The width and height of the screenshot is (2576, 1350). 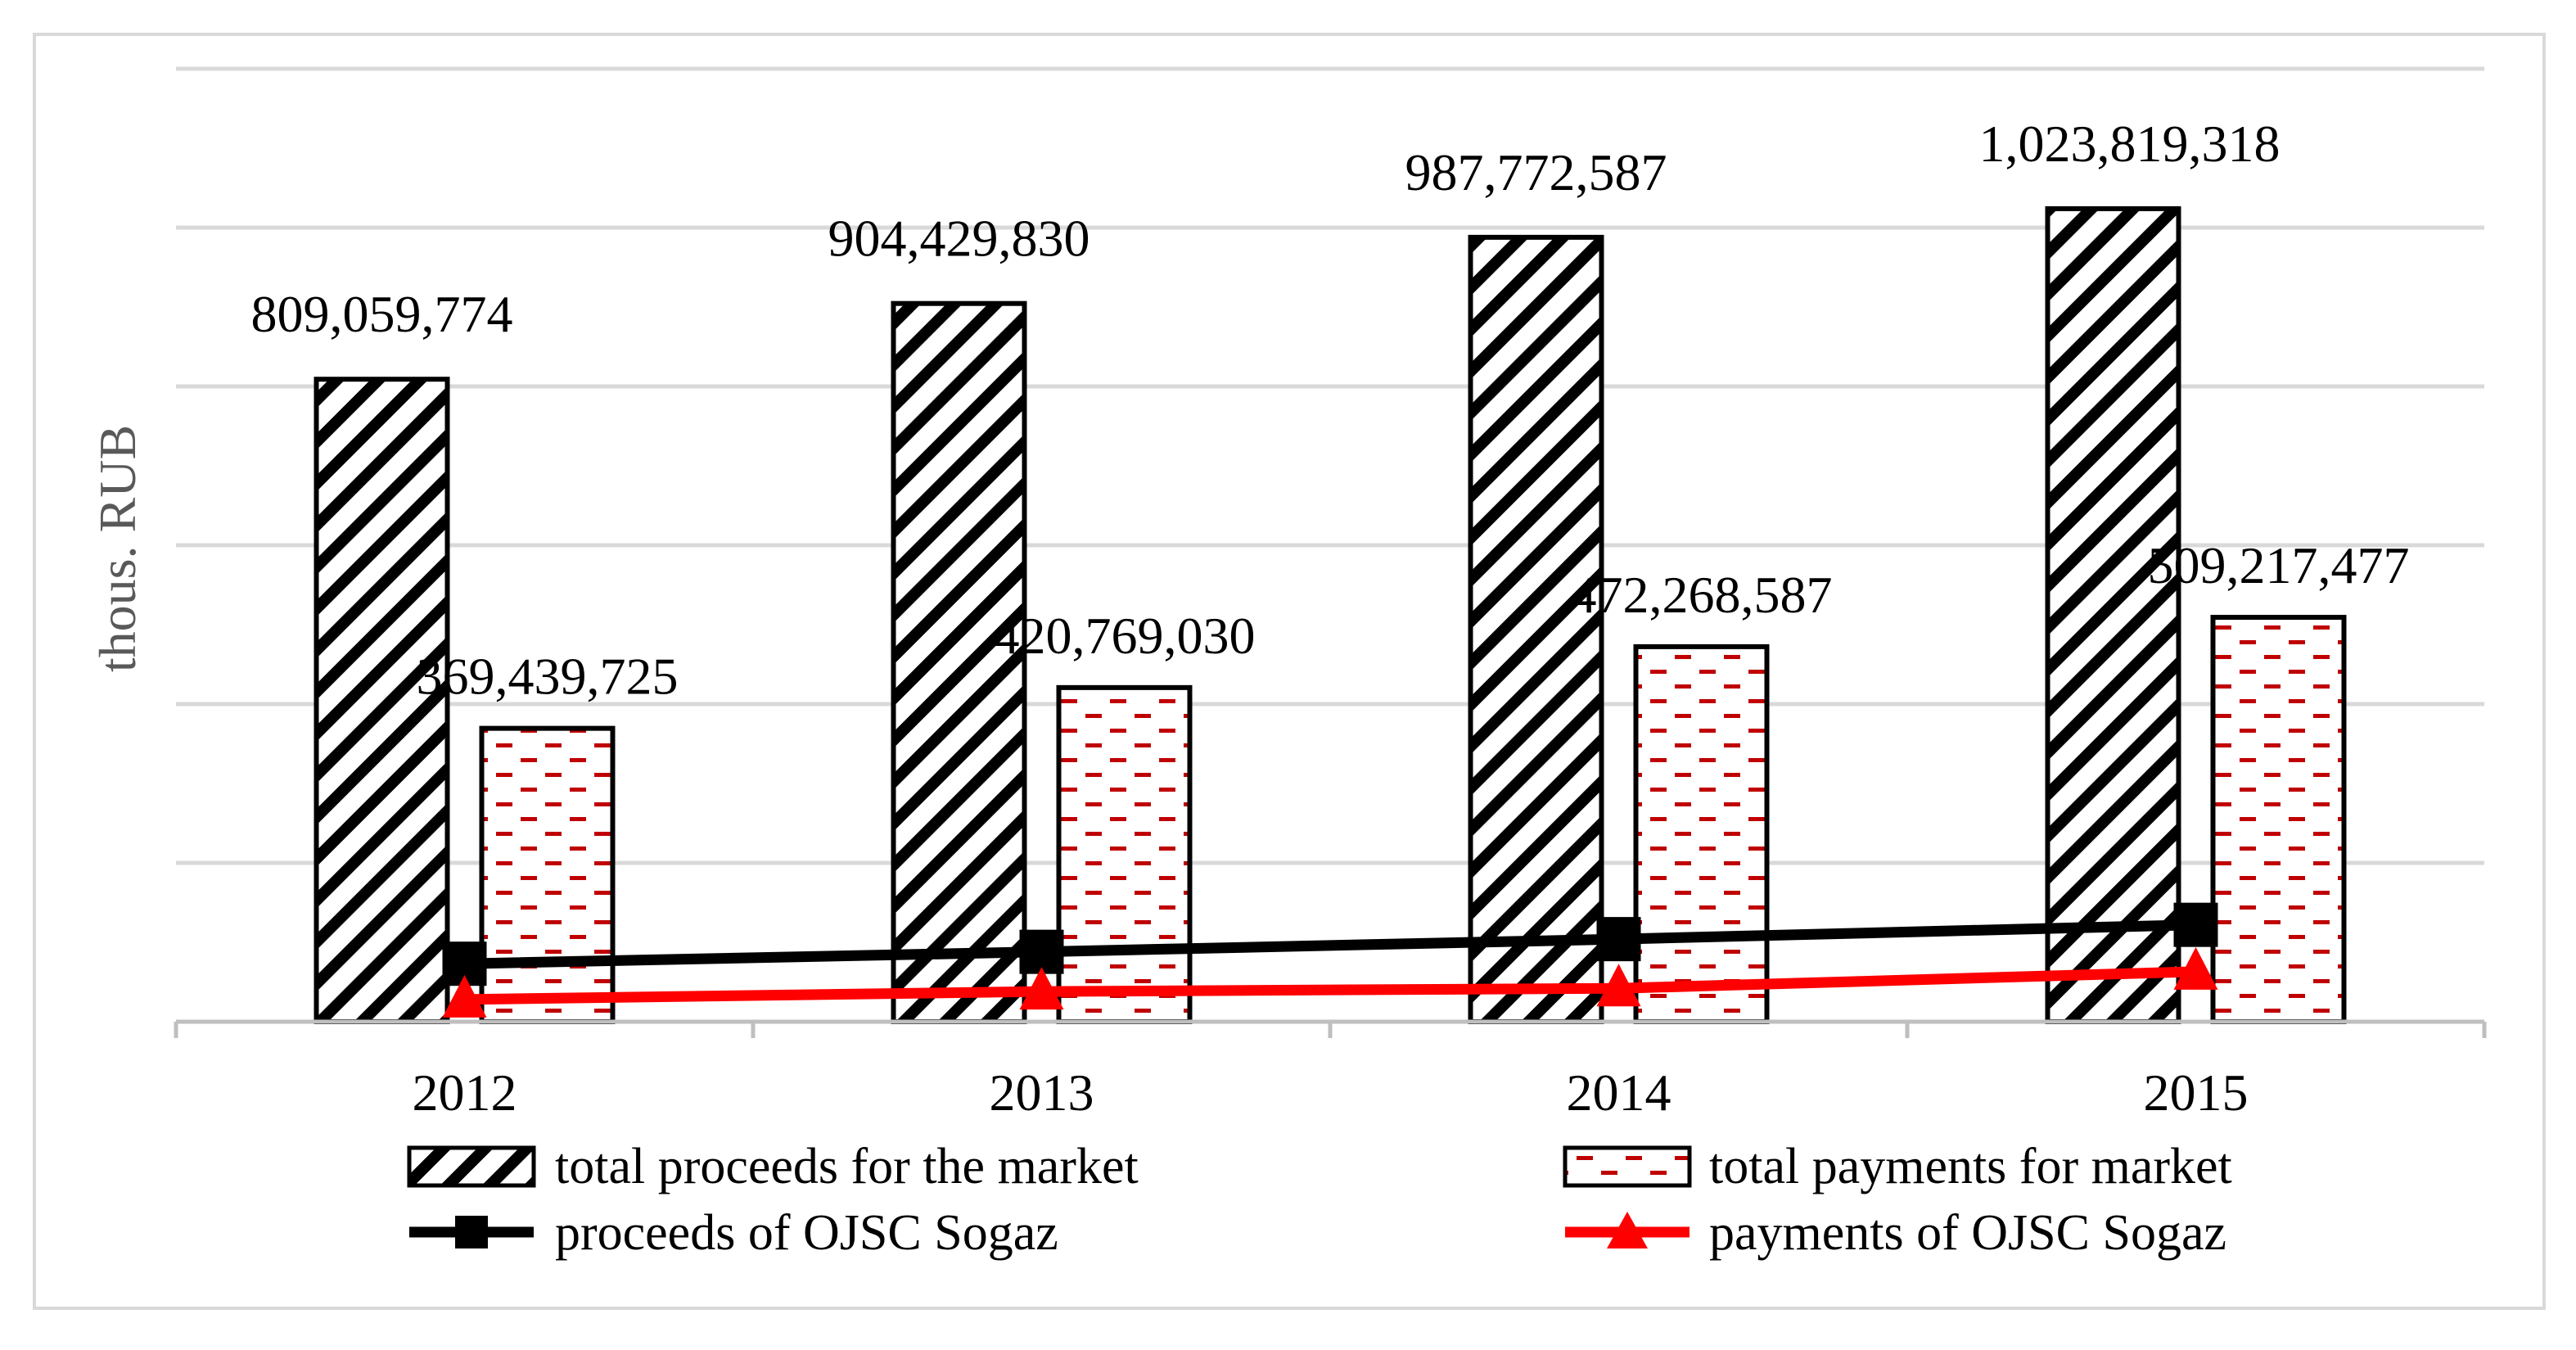 I want to click on data-label-total-payments: 509,217,477, so click(x=2279, y=565).